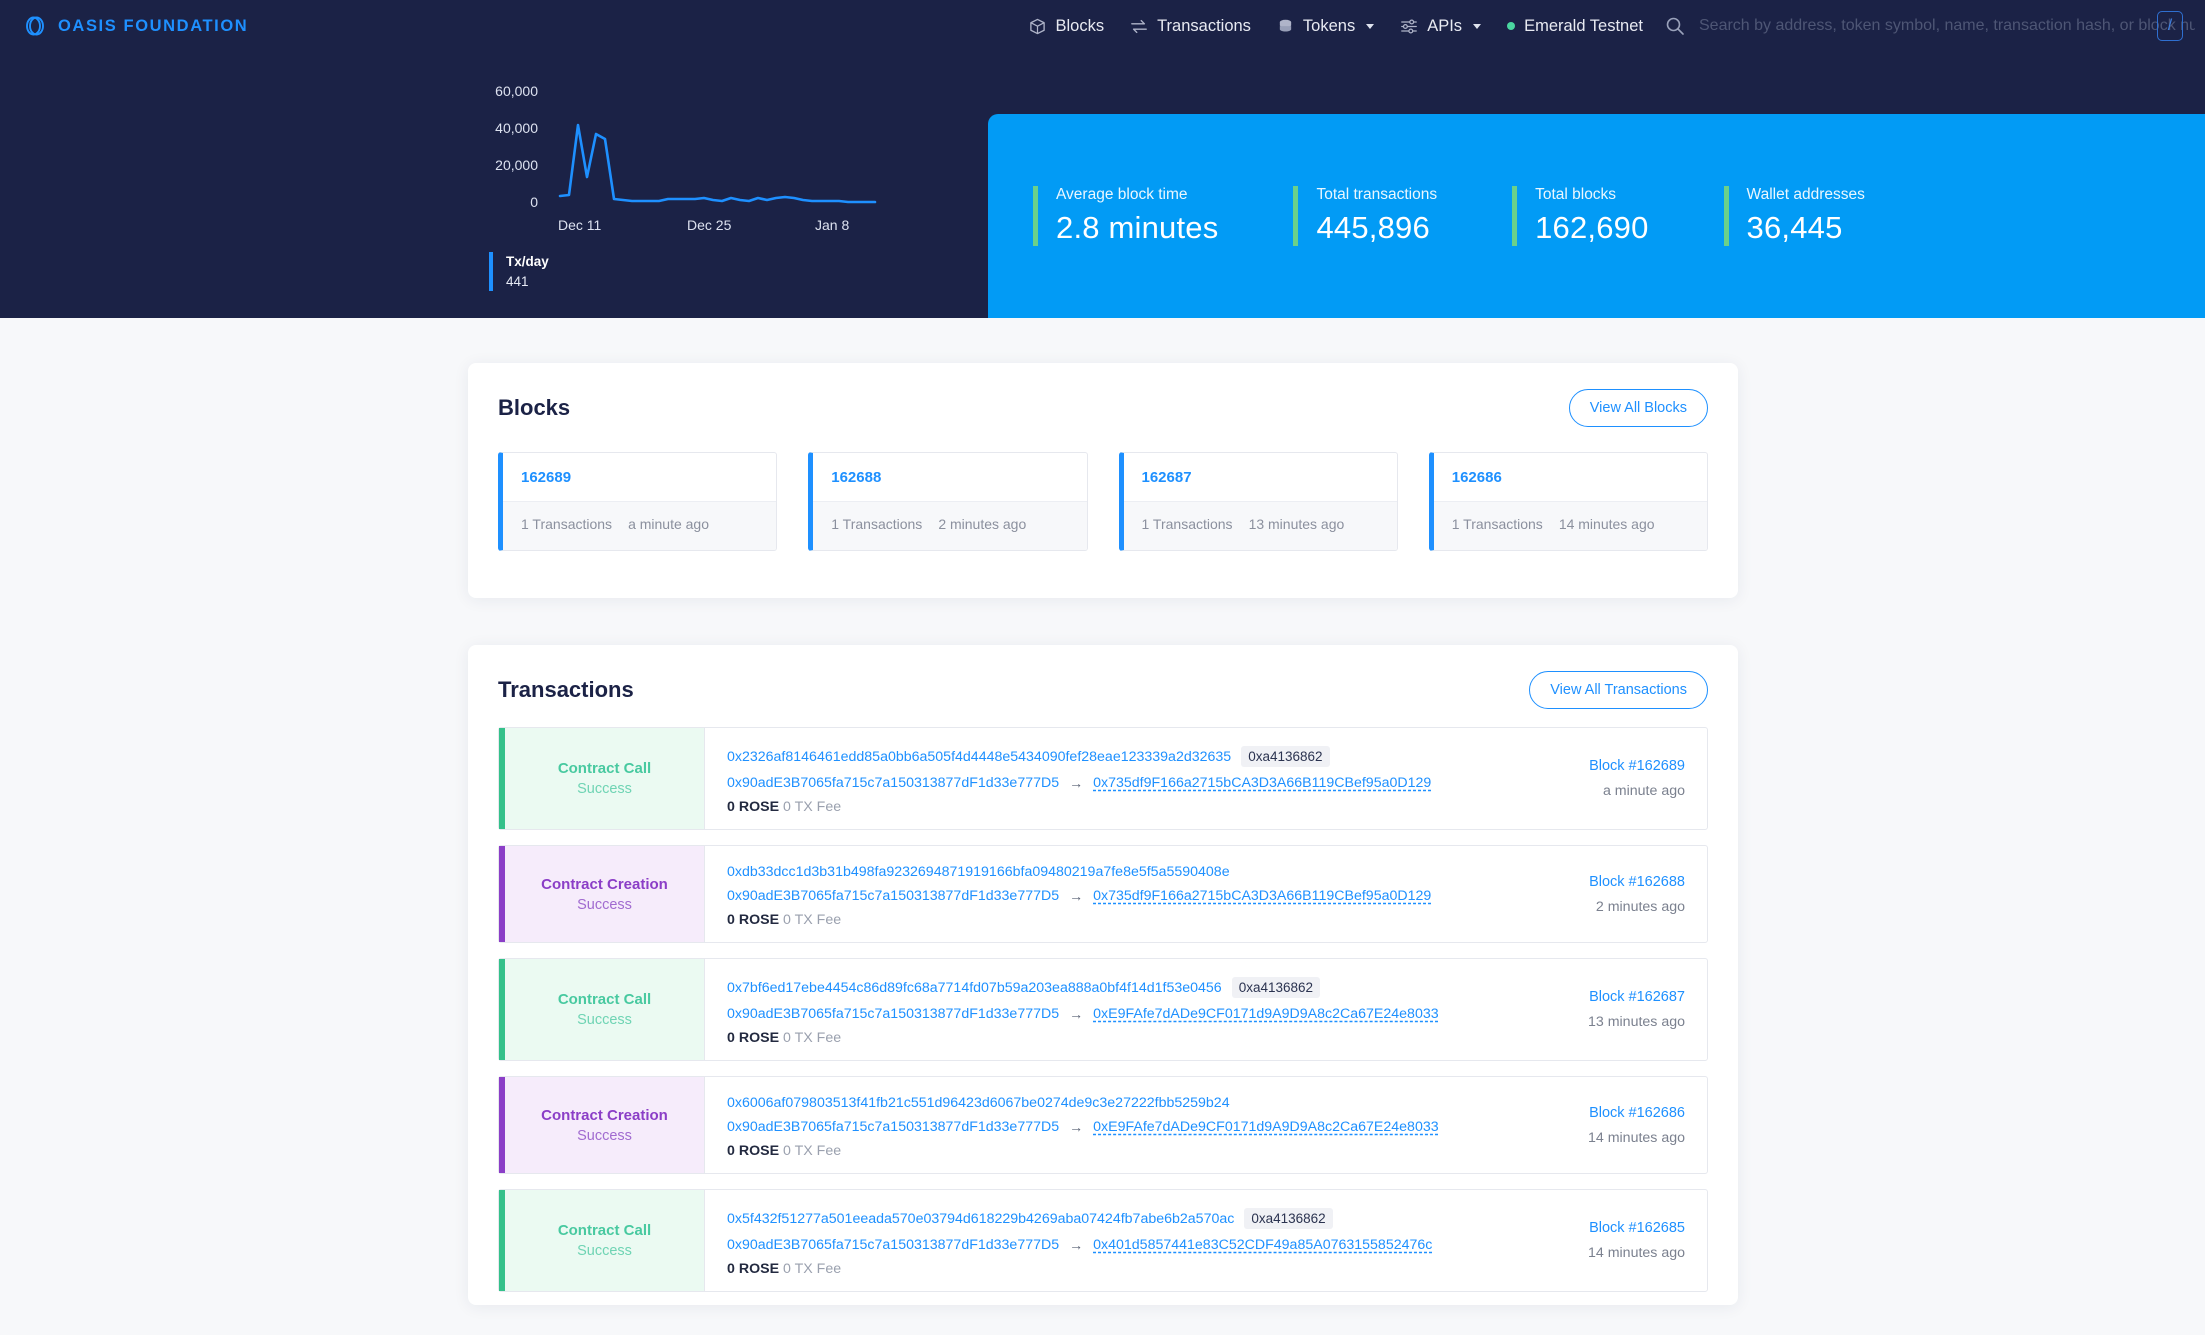 This screenshot has height=1335, width=2205. Describe the element at coordinates (640, 525) in the screenshot. I see `block-card-meta: 1 Transactions a minute ago` at that location.